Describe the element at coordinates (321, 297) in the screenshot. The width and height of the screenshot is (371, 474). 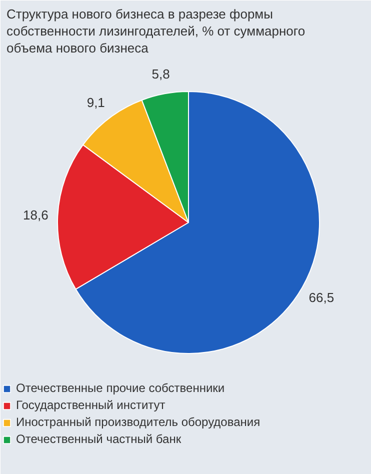
I see `data-label: 66,5` at that location.